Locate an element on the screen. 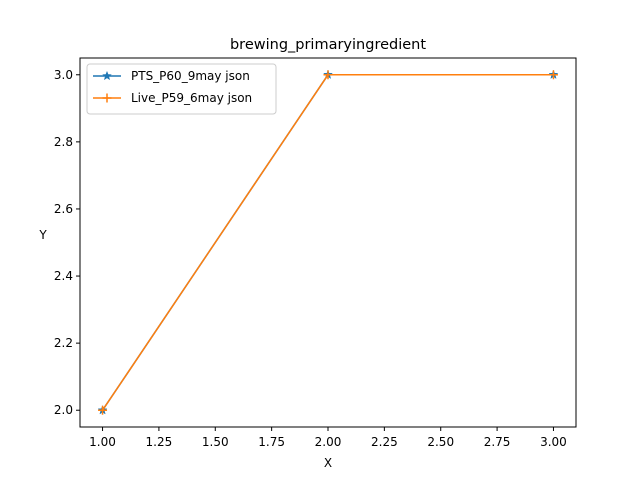 The height and width of the screenshot is (480, 640). y-tick-label: 2.0 is located at coordinates (63, 410).